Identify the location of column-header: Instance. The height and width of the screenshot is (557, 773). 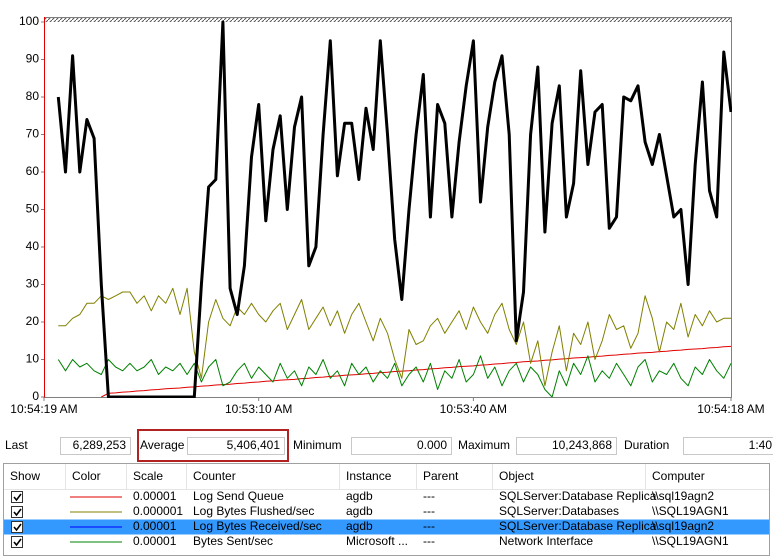
(369, 476).